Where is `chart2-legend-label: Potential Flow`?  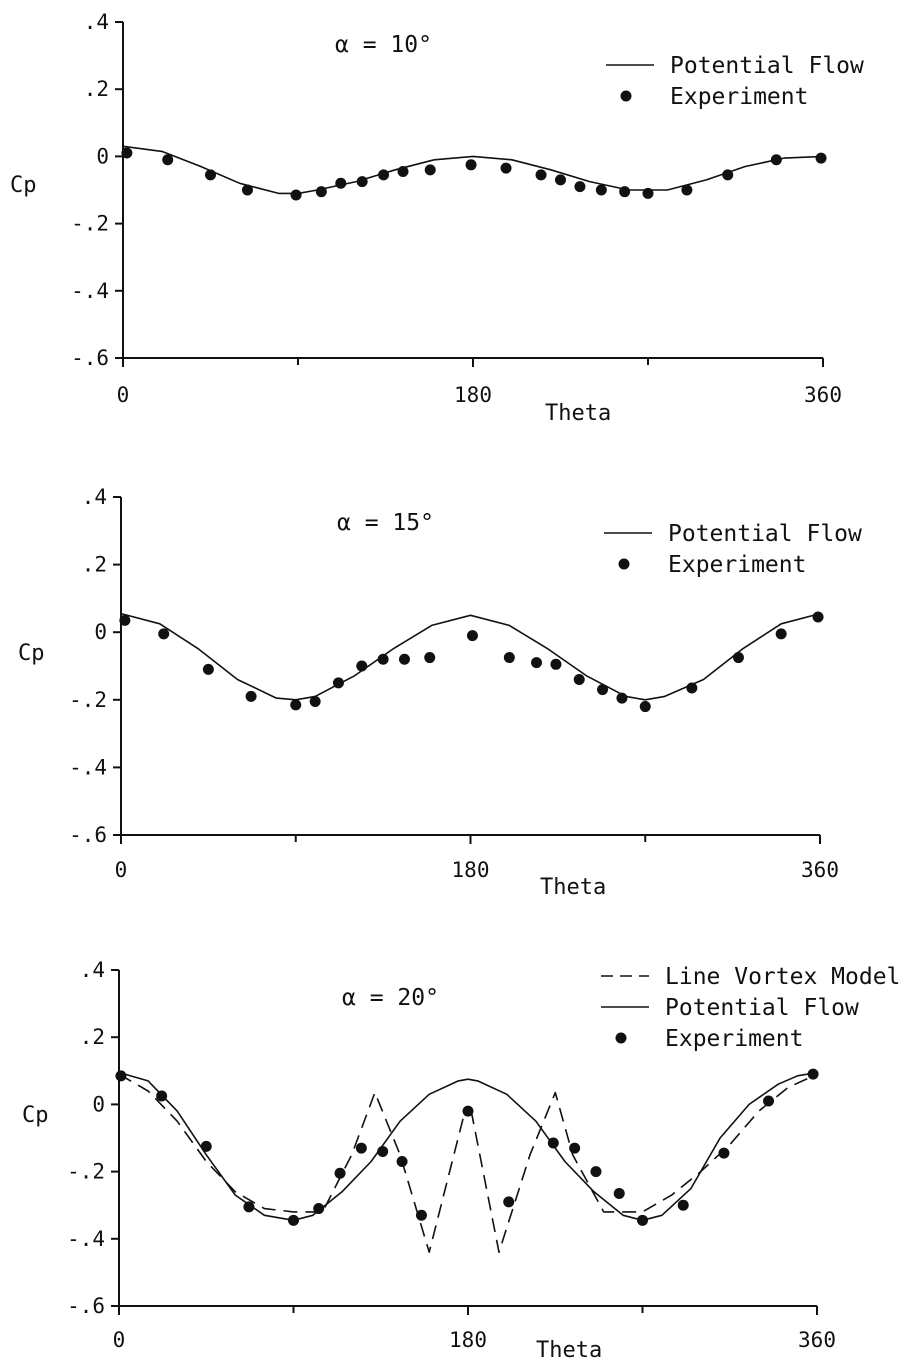 chart2-legend-label: Potential Flow is located at coordinates (765, 534).